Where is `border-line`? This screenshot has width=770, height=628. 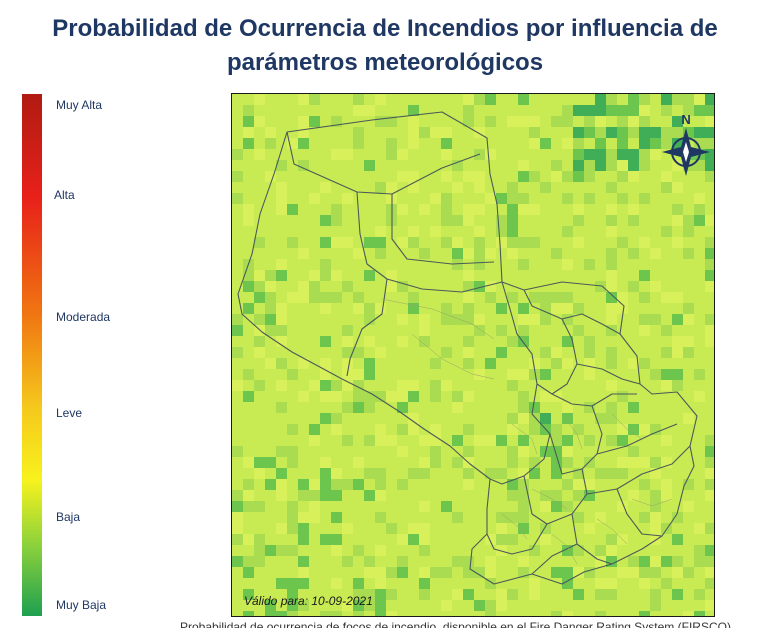
border-line is located at coordinates (554, 559).